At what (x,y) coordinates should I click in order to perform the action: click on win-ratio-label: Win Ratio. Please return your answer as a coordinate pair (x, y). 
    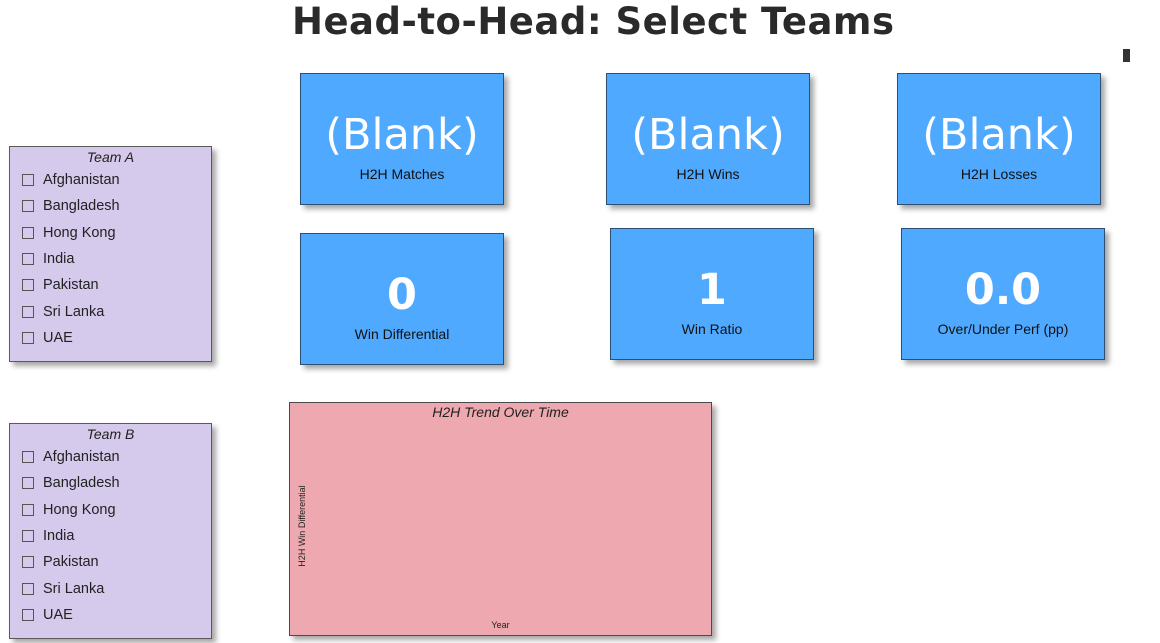
    Looking at the image, I should click on (712, 329).